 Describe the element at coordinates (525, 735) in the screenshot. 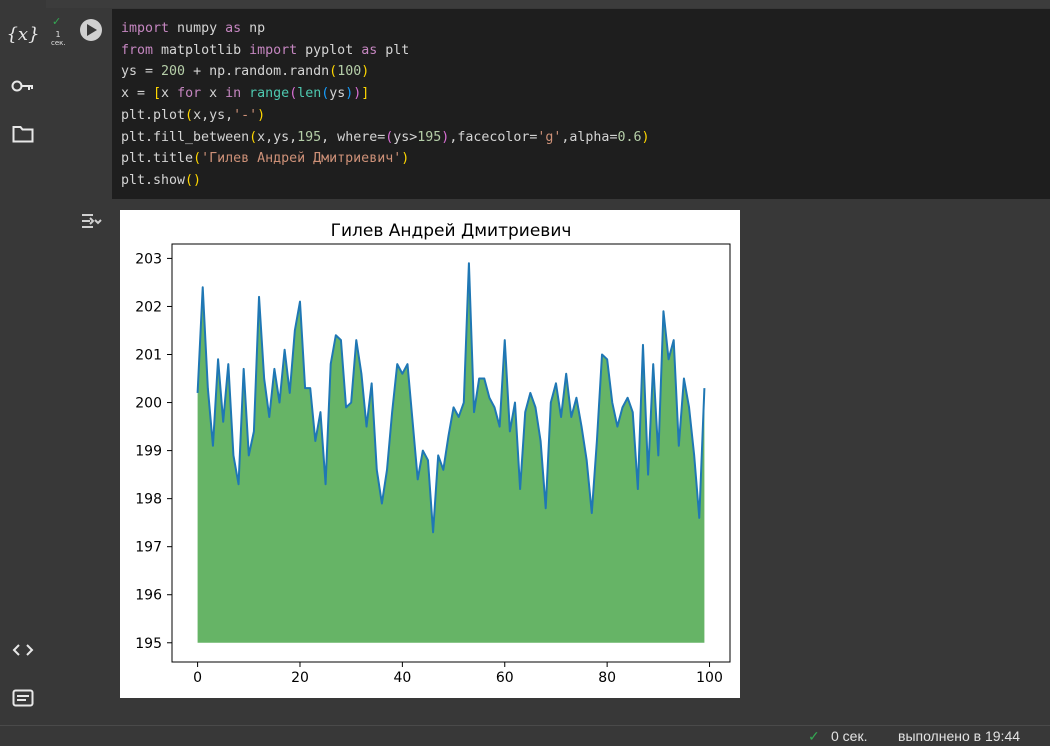

I see `status-bar: ✓ 0 сек. выполнено в 19:44` at that location.